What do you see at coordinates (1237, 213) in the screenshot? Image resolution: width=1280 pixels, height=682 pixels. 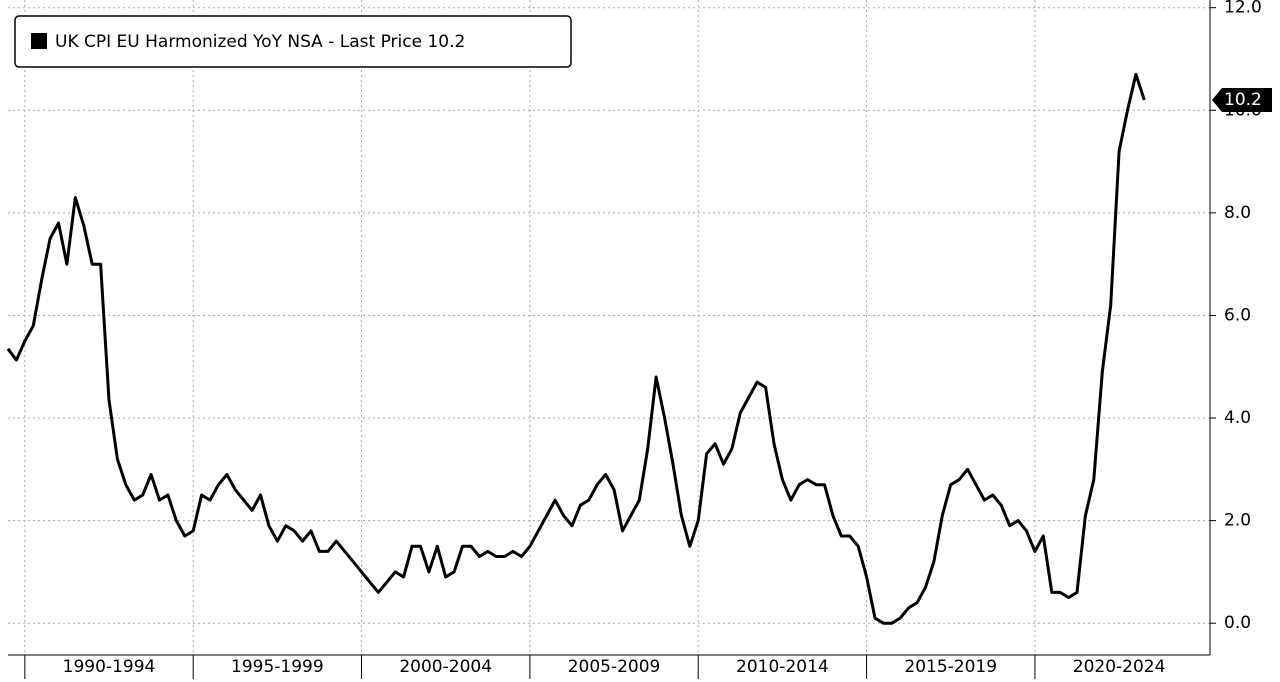 I see `y-tick-label: 8.0` at bounding box center [1237, 213].